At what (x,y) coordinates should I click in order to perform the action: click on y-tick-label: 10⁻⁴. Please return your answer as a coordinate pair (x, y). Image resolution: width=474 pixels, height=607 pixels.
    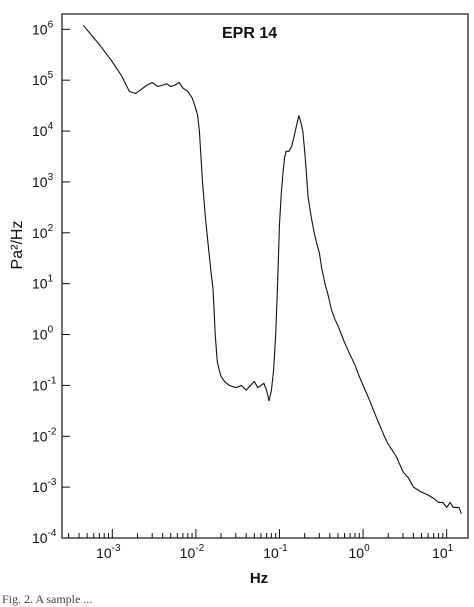
    Looking at the image, I should click on (44, 537).